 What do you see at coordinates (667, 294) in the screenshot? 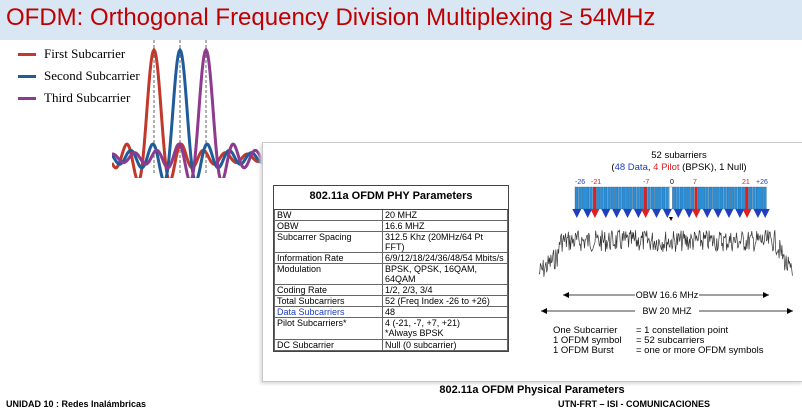
I see `obw-label-bg` at bounding box center [667, 294].